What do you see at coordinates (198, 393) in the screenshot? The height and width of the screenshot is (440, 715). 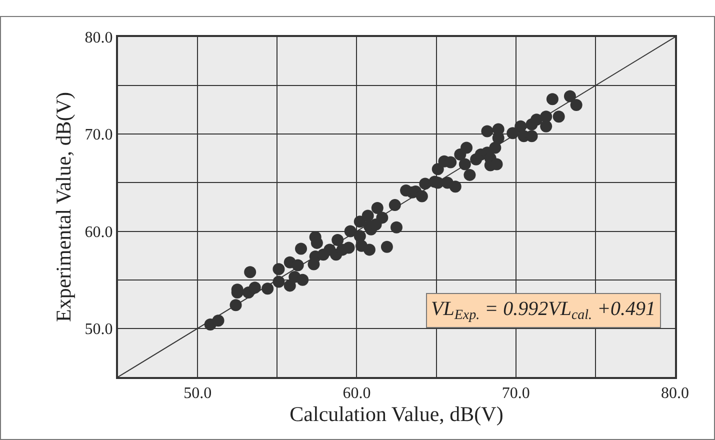 I see `x-tick-label: 50.0` at bounding box center [198, 393].